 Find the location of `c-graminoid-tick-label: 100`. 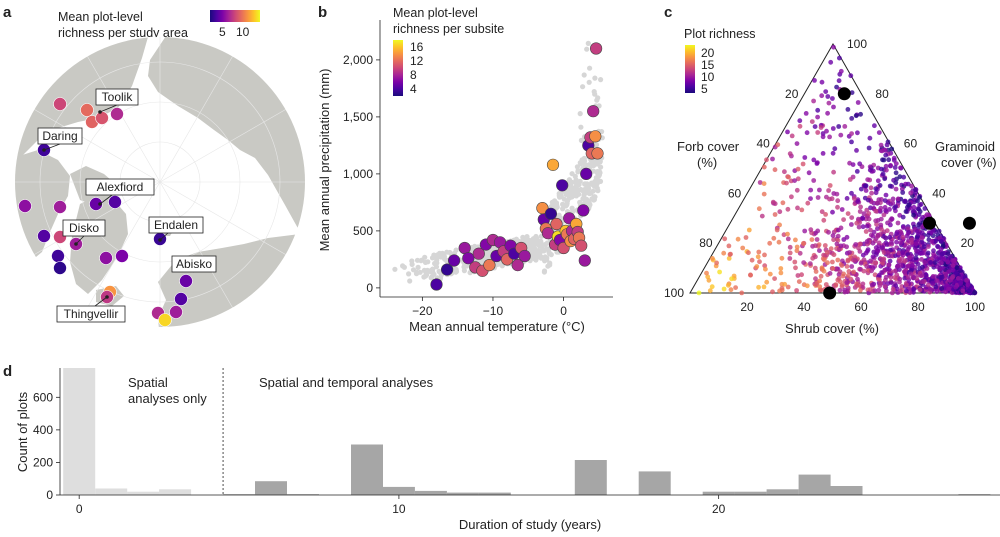

c-graminoid-tick-label: 100 is located at coordinates (857, 44).